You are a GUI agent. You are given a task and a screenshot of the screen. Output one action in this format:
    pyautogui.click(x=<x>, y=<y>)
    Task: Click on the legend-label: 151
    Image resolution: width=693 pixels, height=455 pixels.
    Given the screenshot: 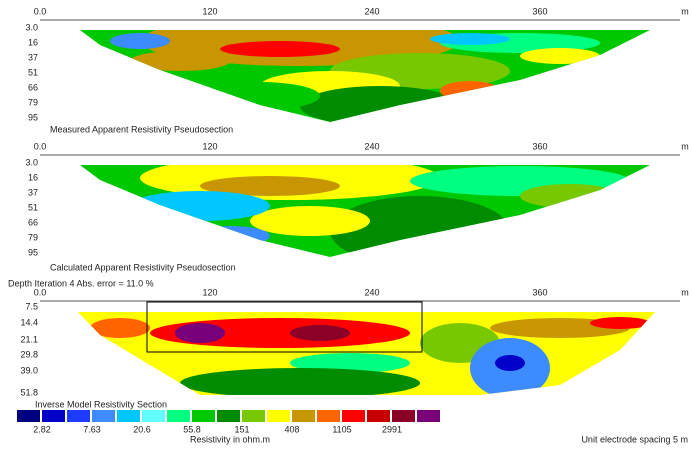 What is the action you would take?
    pyautogui.click(x=241, y=429)
    